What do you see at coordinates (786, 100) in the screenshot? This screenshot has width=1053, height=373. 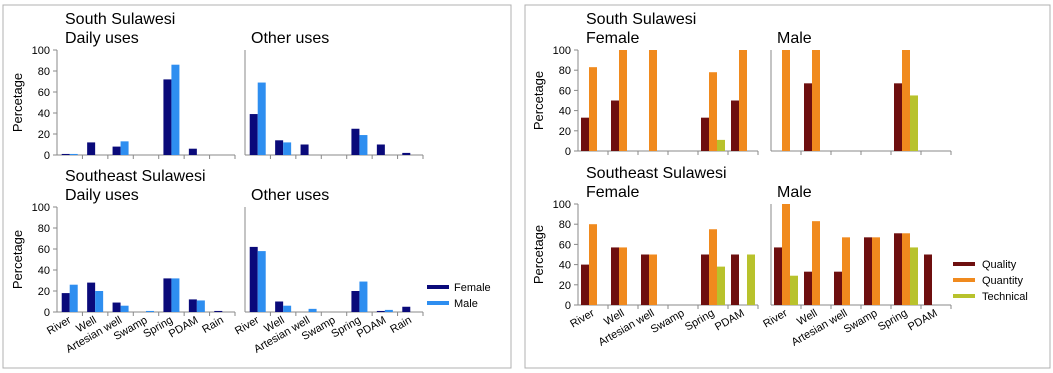 I see `panel-right-0-1-bar-quantity-river` at bounding box center [786, 100].